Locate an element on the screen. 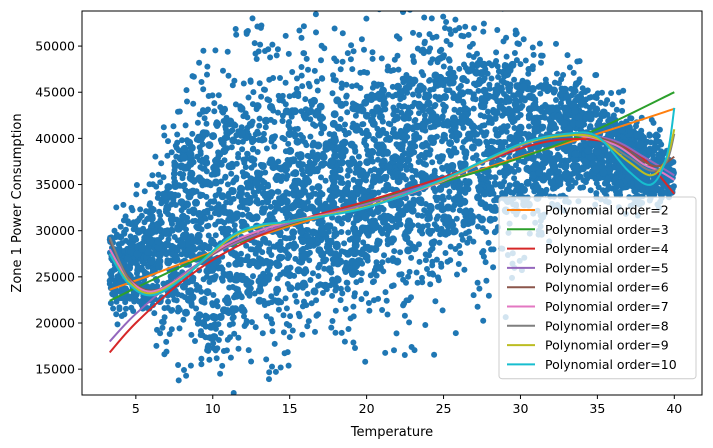 The height and width of the screenshot is (448, 713). y-tick-label: 35000 is located at coordinates (55, 184).